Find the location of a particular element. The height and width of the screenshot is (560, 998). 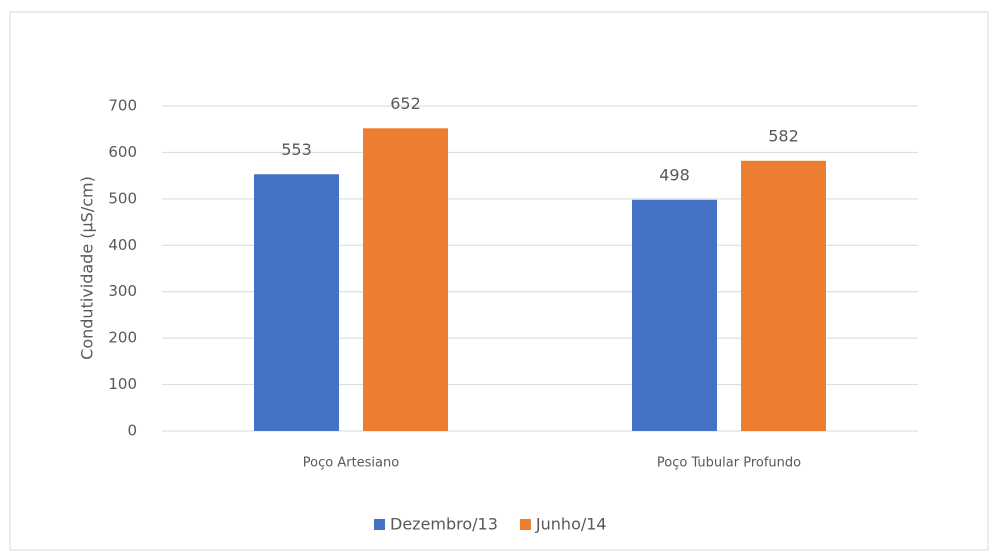

y-tick-label: 500 is located at coordinates (122, 198).